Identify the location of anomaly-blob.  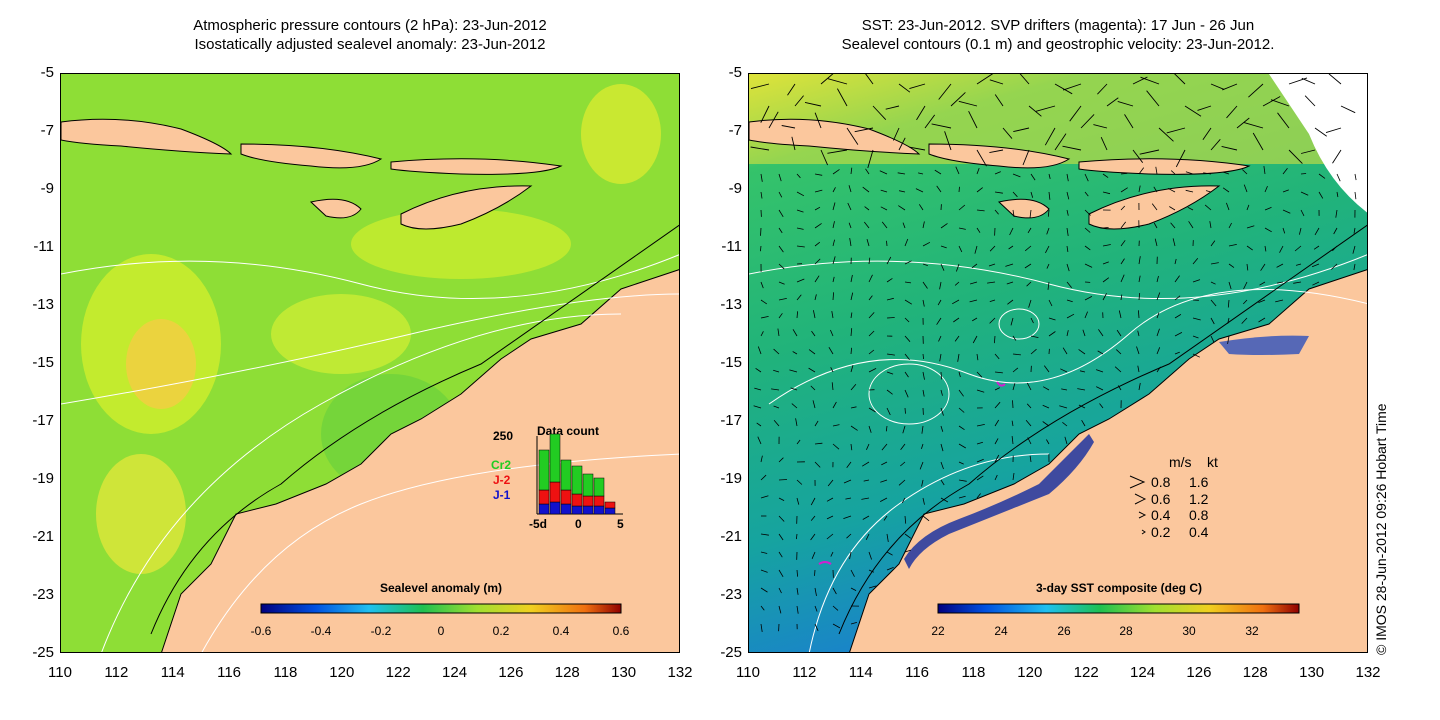
(341, 334).